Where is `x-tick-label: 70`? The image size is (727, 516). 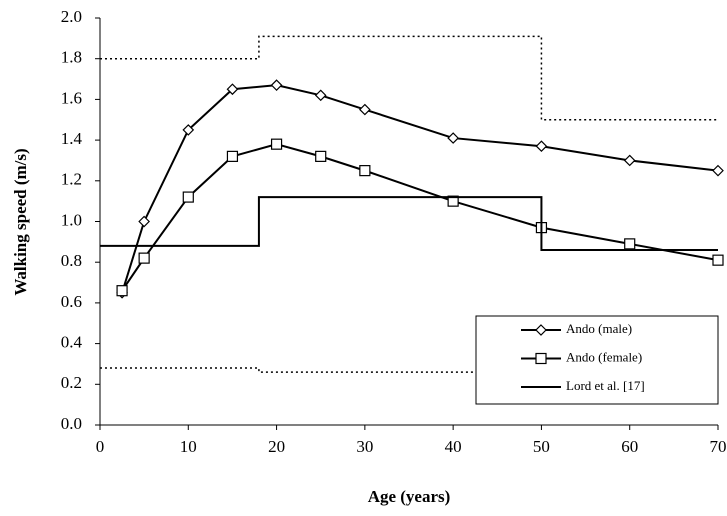 x-tick-label: 70 is located at coordinates (718, 446).